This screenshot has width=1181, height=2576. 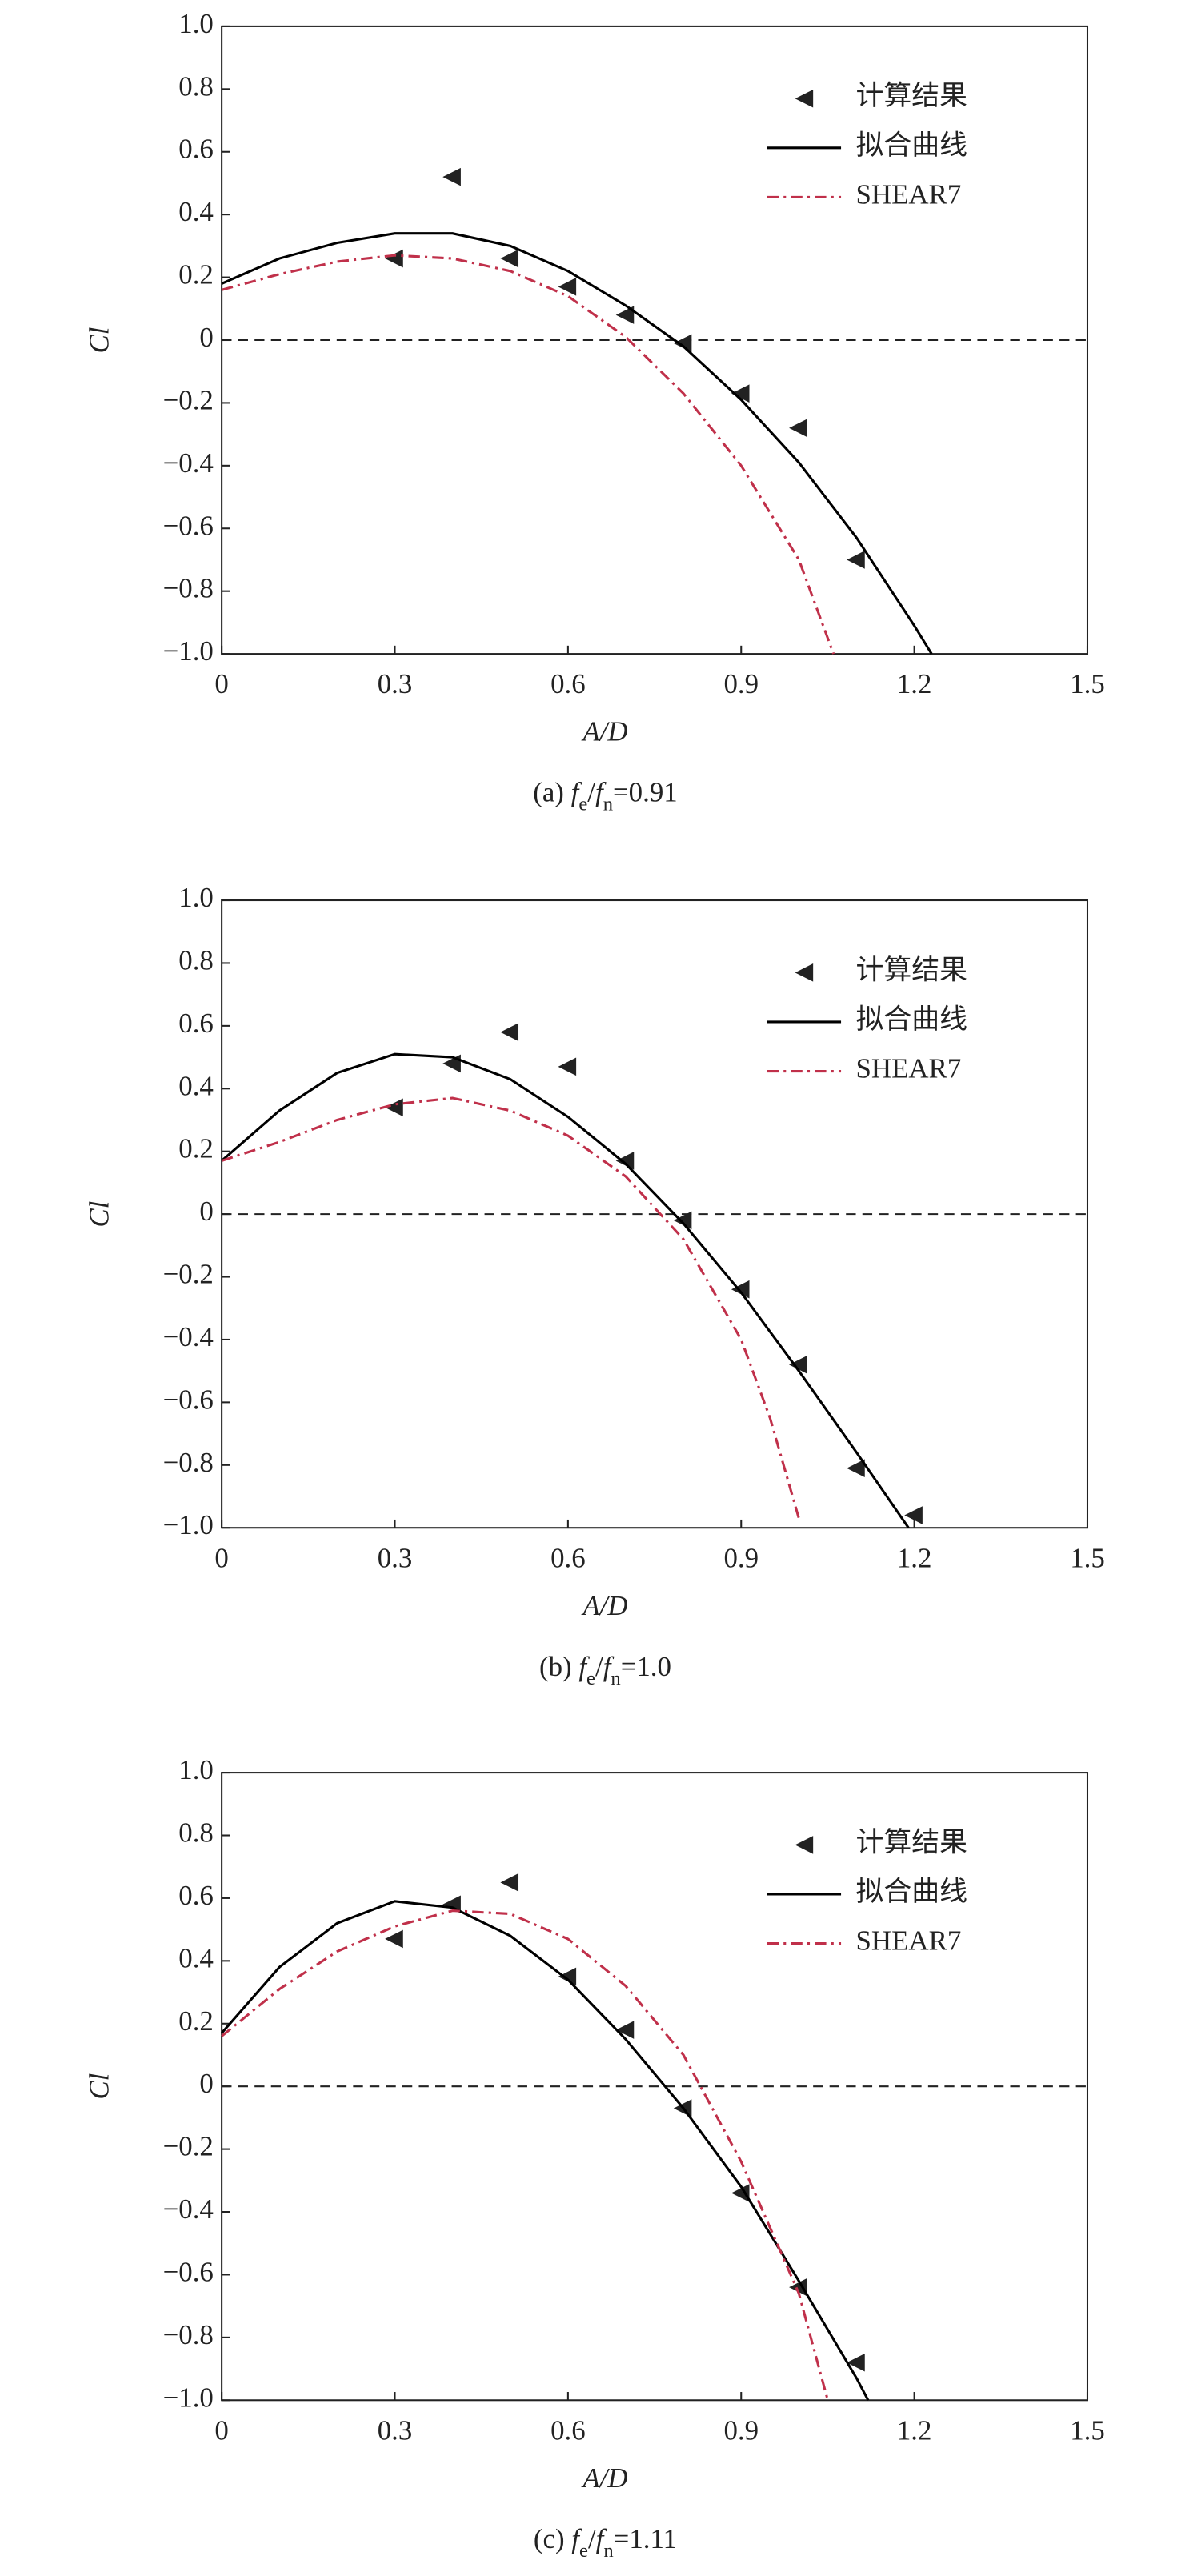 I want to click on caption: (b) fe/fn=1.0, so click(x=605, y=1670).